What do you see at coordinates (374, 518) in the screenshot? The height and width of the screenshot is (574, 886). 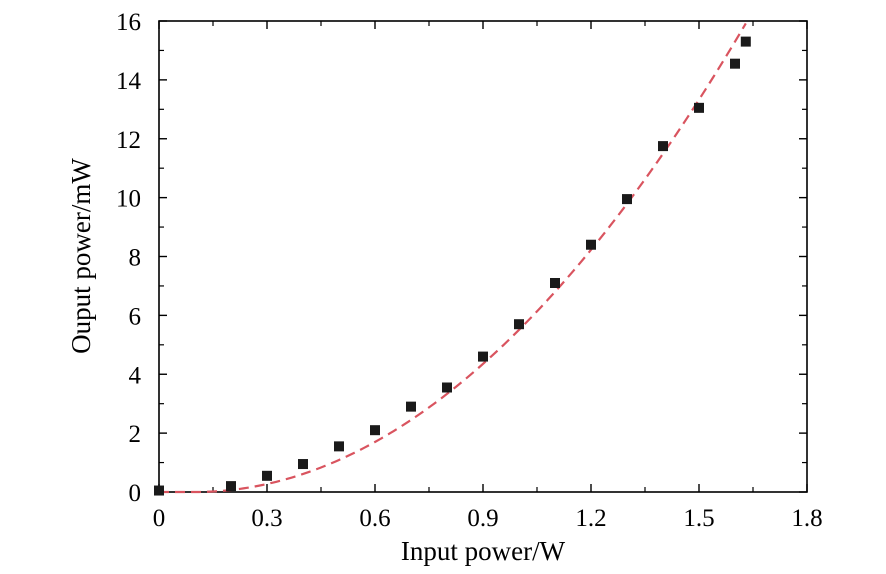 I see `x-tick-label: 0.6` at bounding box center [374, 518].